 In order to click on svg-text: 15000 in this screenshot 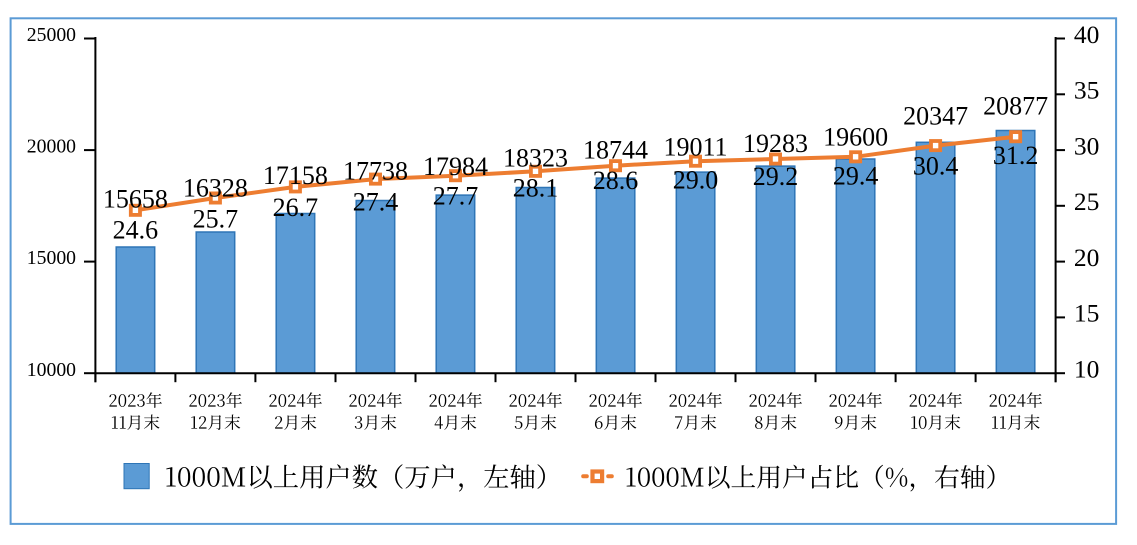, I will do `click(51, 258)`.